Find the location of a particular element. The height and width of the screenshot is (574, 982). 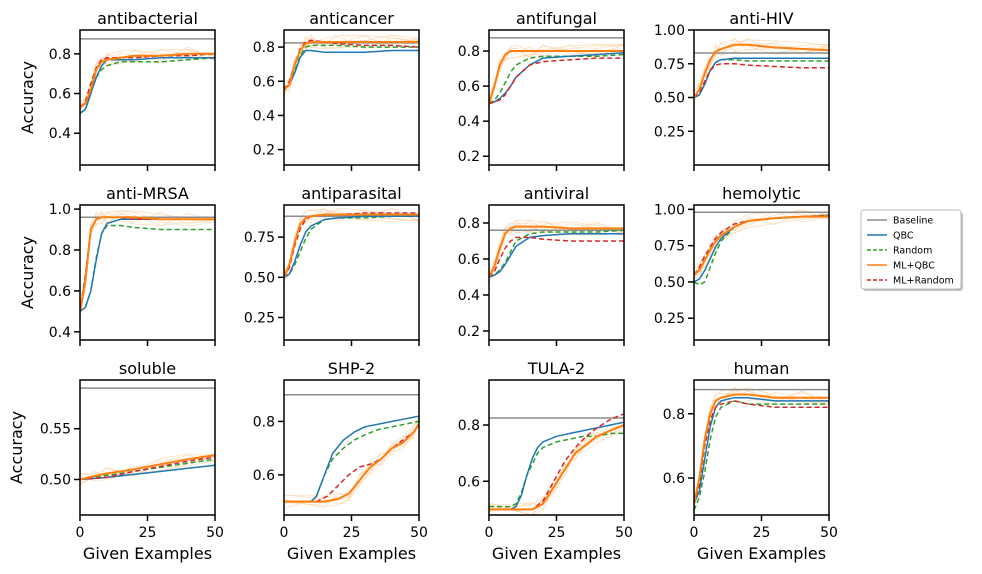

legend-label-ml-qbc: ML+QBC is located at coordinates (914, 266).